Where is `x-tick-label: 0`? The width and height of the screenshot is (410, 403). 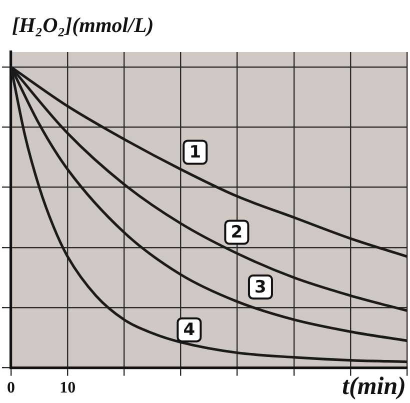
x-tick-label: 0 is located at coordinates (11, 388).